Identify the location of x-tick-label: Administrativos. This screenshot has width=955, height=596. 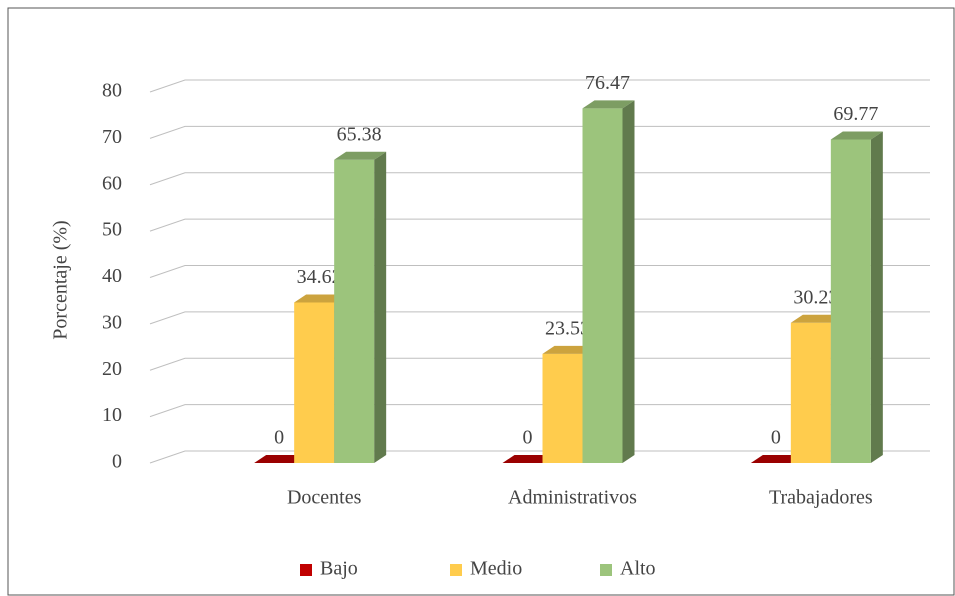
(572, 498).